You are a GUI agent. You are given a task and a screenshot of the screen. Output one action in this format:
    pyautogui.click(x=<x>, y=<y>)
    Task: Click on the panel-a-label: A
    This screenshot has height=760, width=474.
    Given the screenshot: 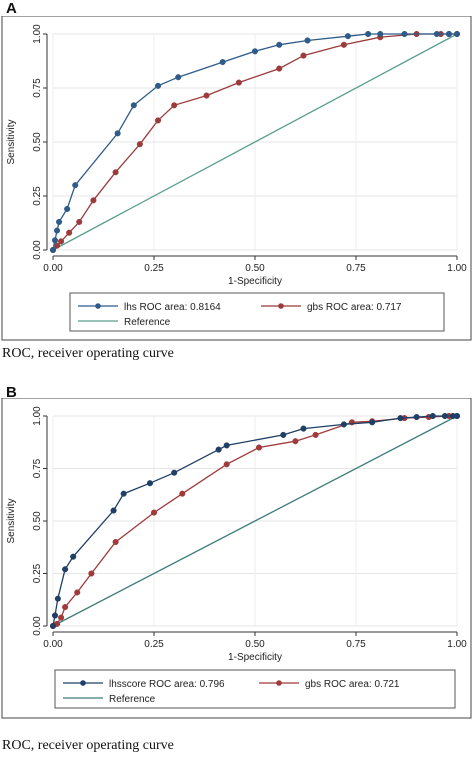 What is the action you would take?
    pyautogui.click(x=11, y=8)
    